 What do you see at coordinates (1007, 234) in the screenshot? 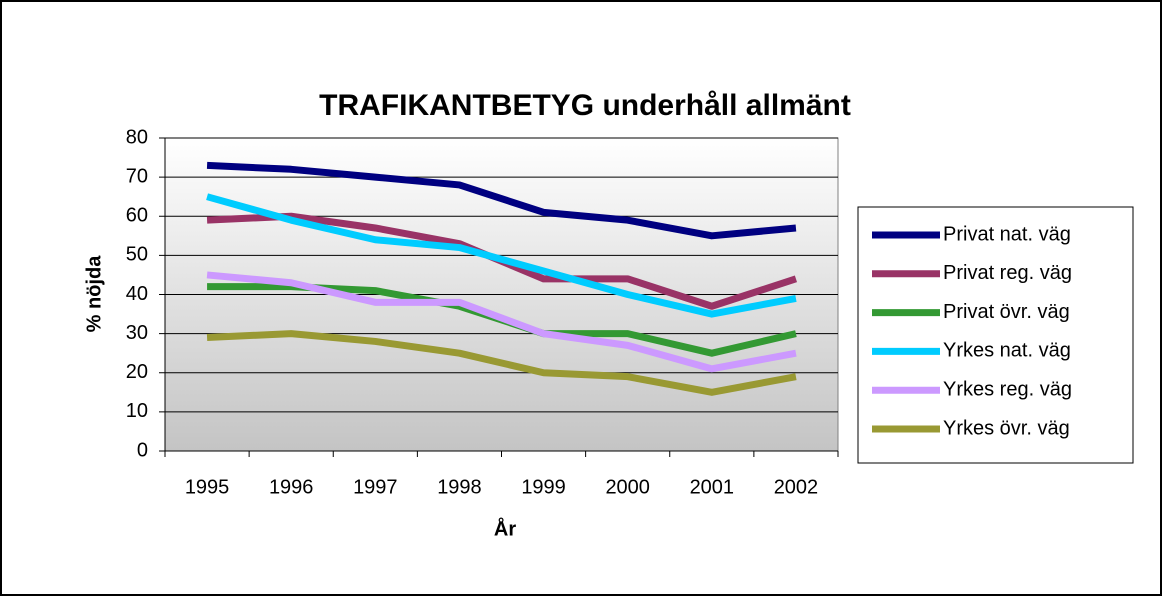
I see `legend-label: Privat nat. väg` at bounding box center [1007, 234].